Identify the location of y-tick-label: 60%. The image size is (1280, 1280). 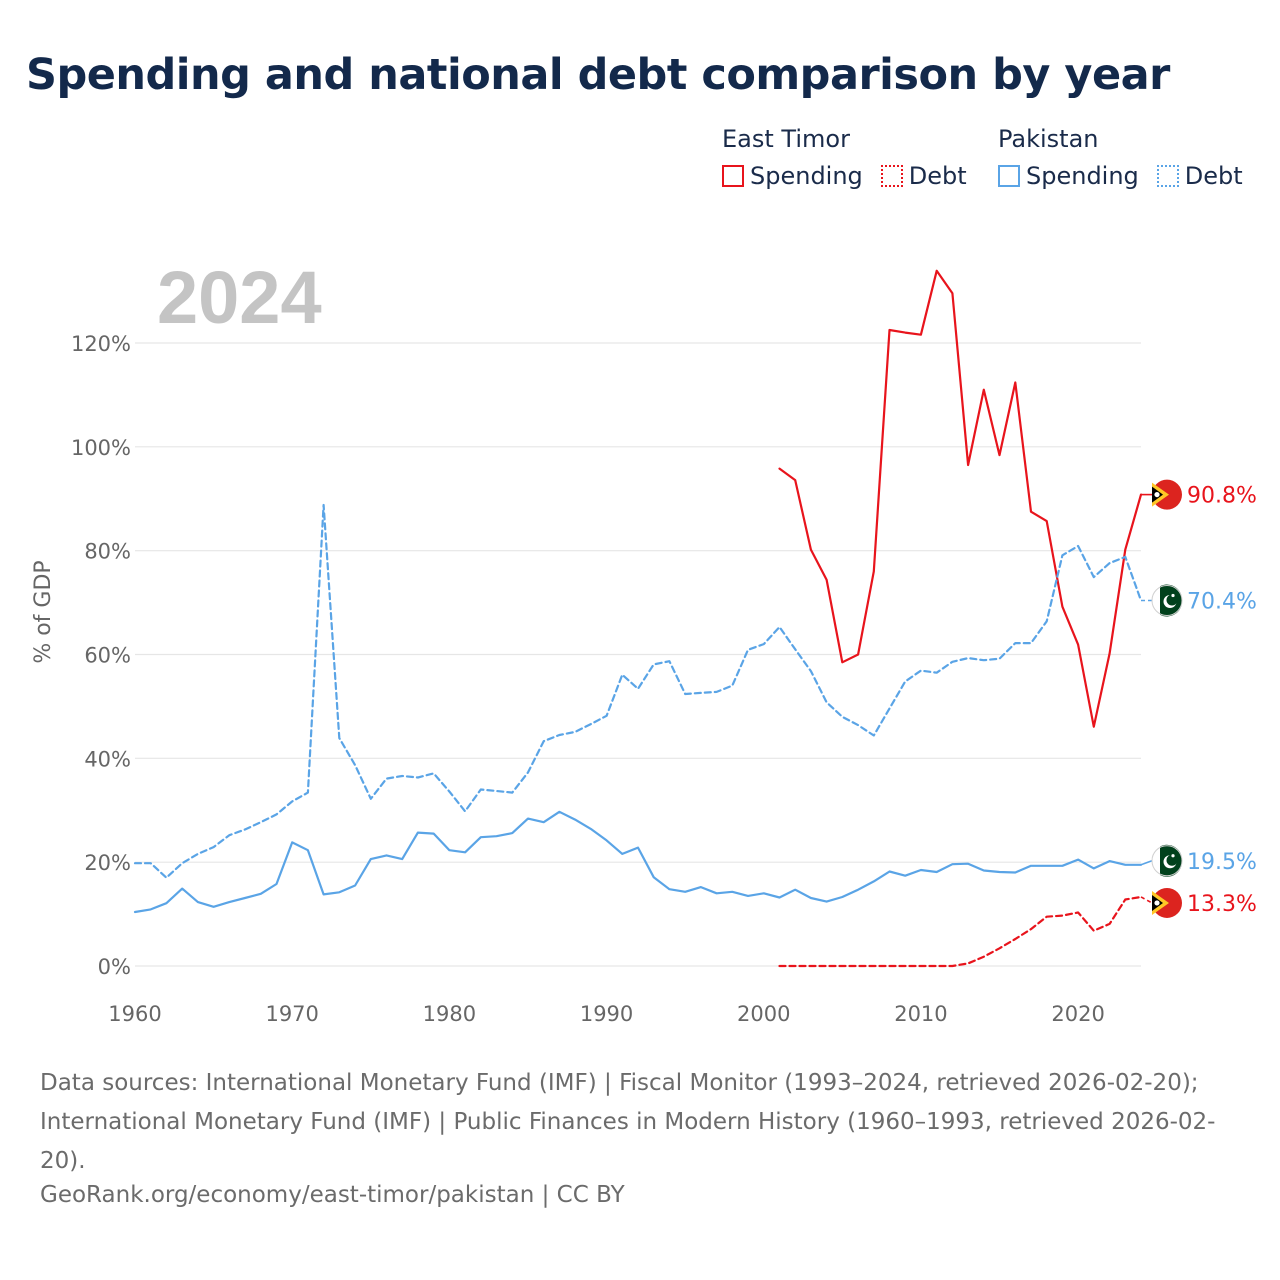
(107, 656).